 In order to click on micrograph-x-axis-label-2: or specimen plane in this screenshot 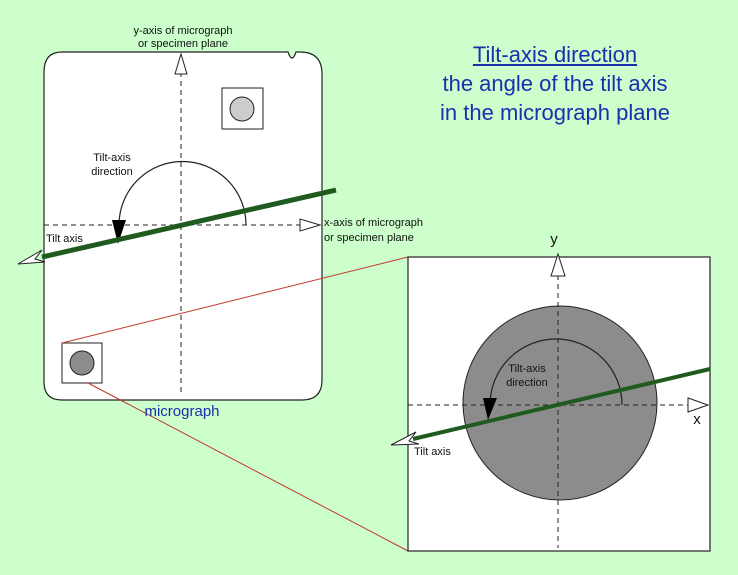, I will do `click(369, 238)`.